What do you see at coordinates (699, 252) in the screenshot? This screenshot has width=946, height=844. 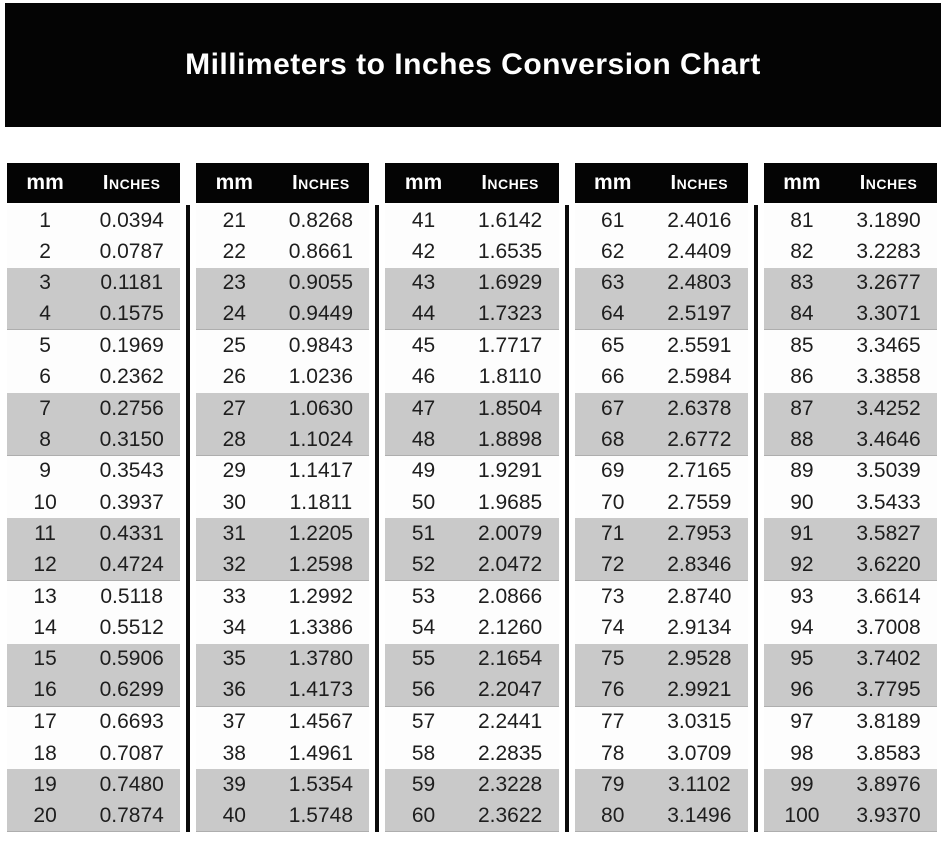 I see `inches-value: 2.4409` at bounding box center [699, 252].